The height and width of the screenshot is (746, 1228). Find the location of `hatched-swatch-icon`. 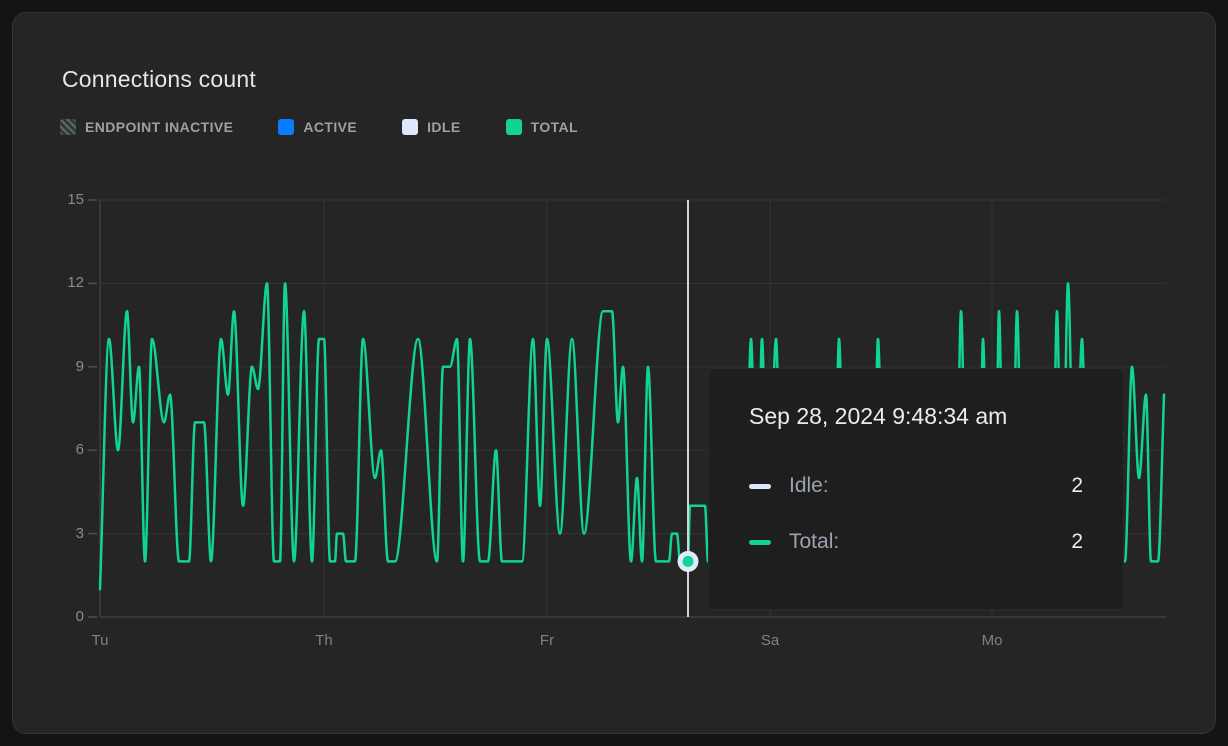

hatched-swatch-icon is located at coordinates (68, 127).